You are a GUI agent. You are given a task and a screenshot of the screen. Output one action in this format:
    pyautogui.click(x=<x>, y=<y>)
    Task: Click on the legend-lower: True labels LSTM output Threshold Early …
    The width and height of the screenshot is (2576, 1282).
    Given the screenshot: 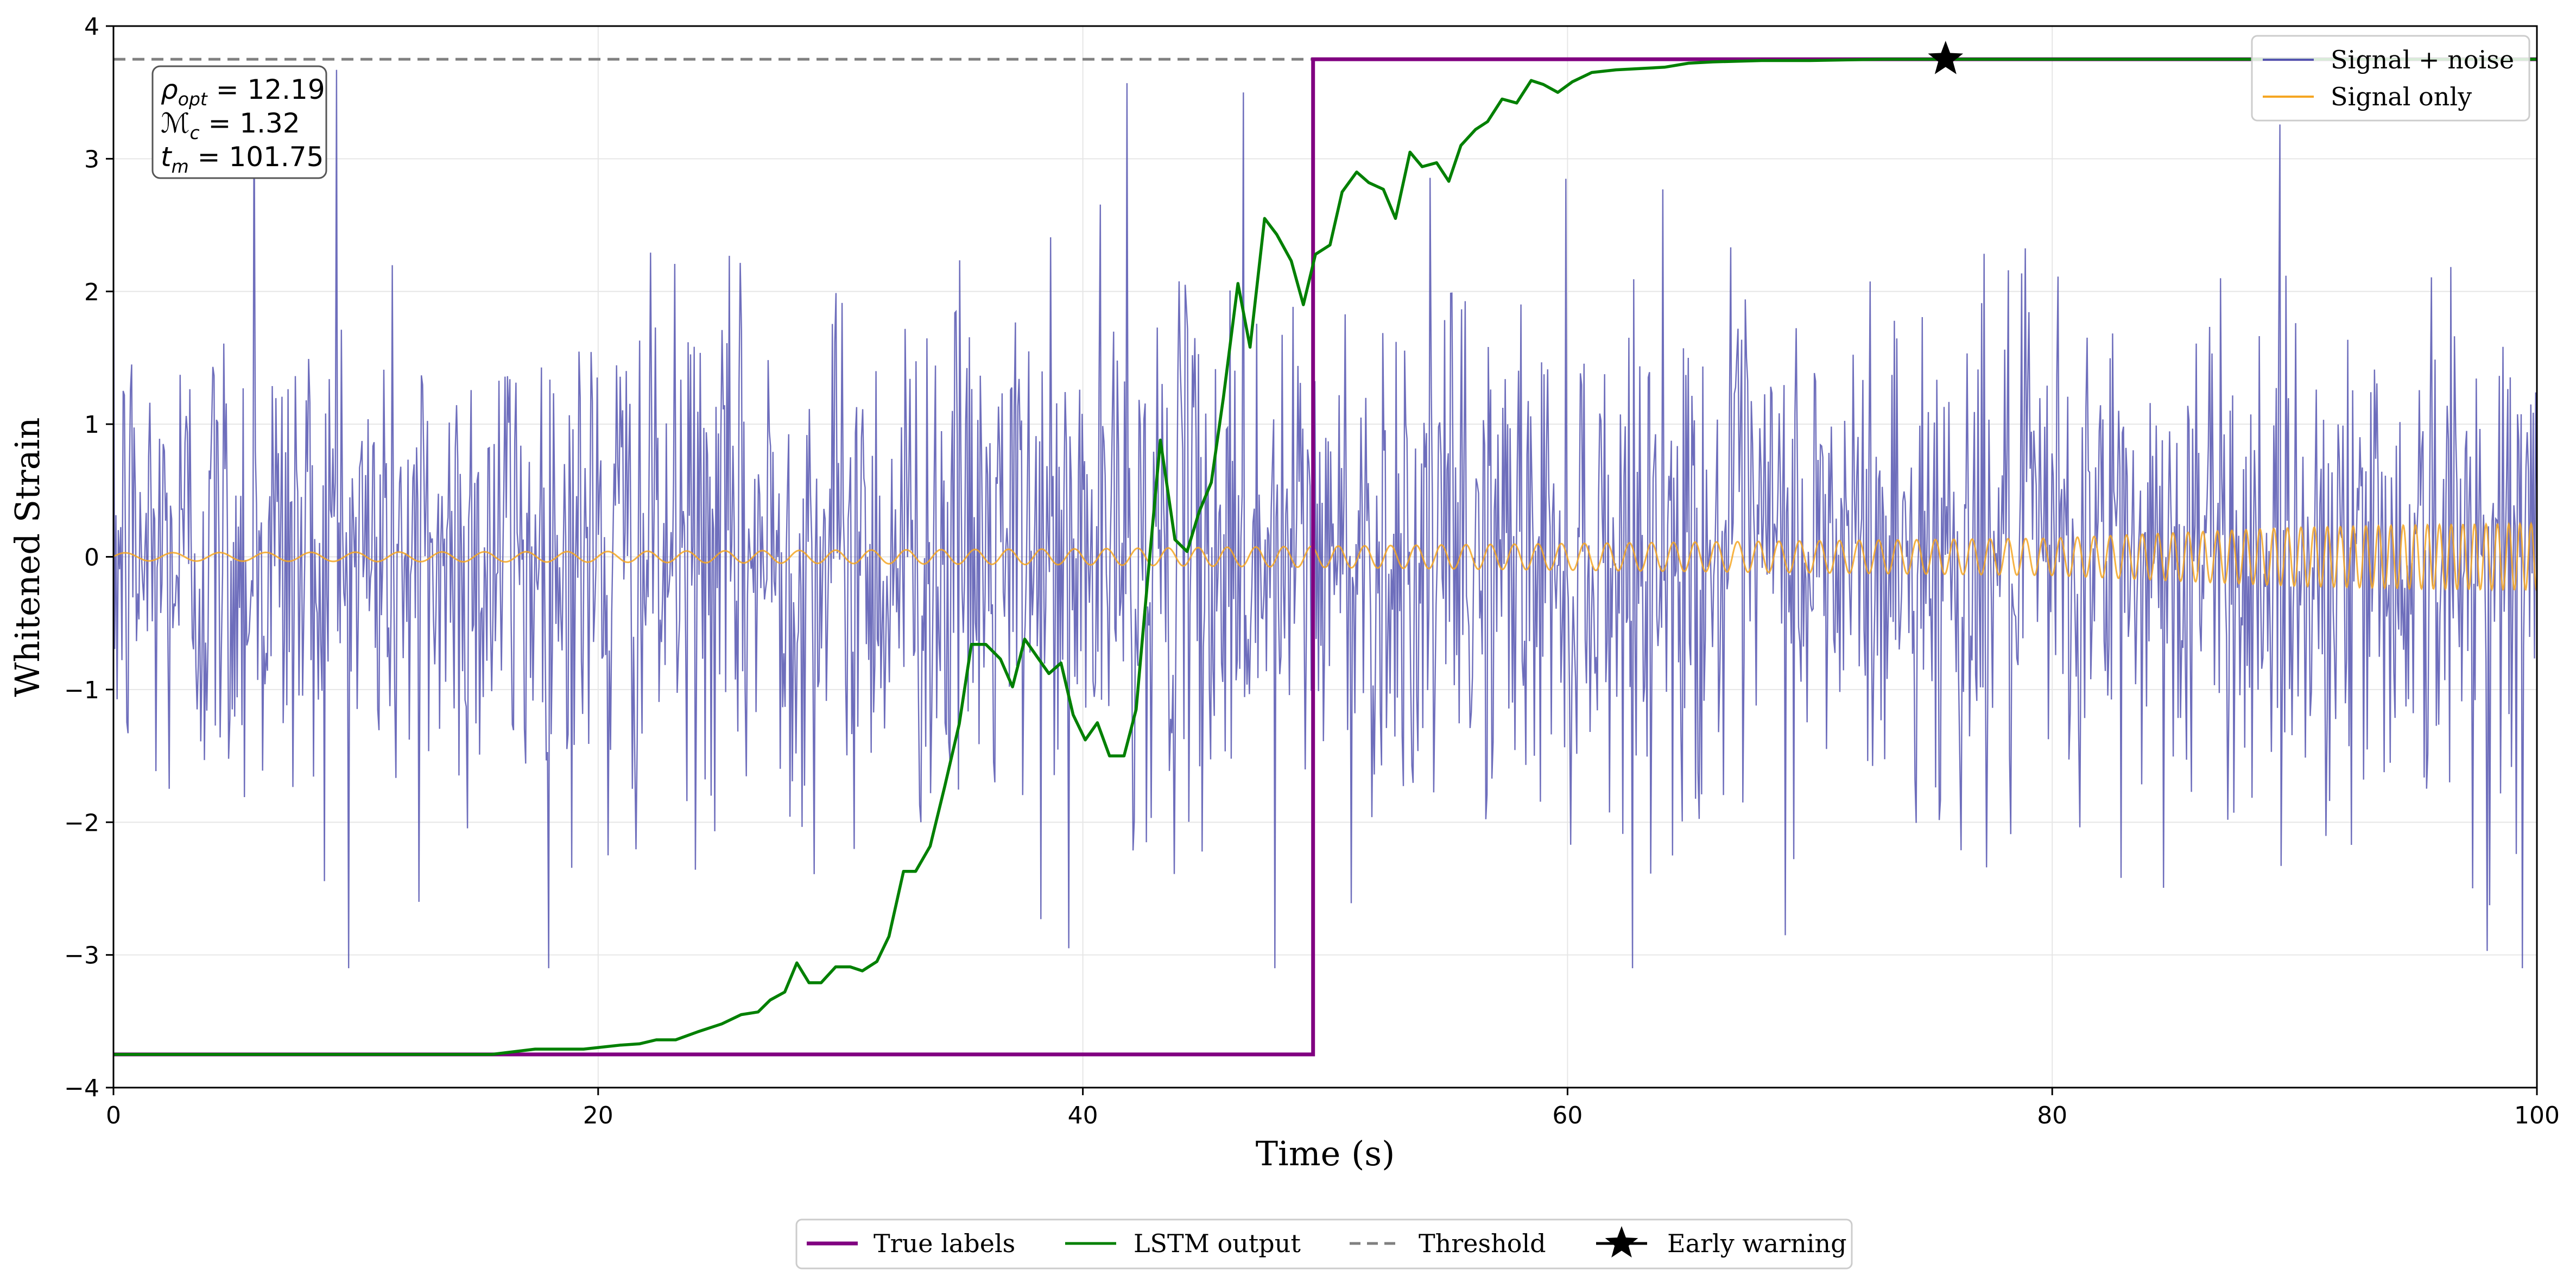 What is the action you would take?
    pyautogui.click(x=1324, y=1244)
    